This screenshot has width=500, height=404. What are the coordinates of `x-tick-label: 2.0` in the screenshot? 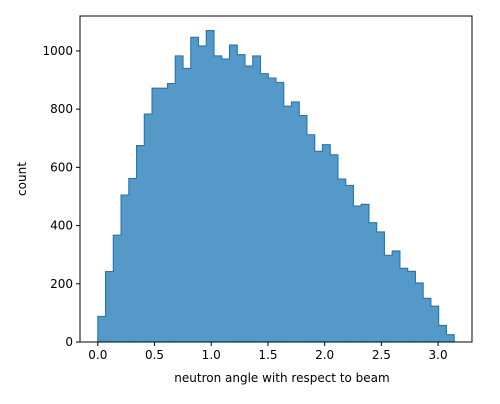 It's located at (324, 355).